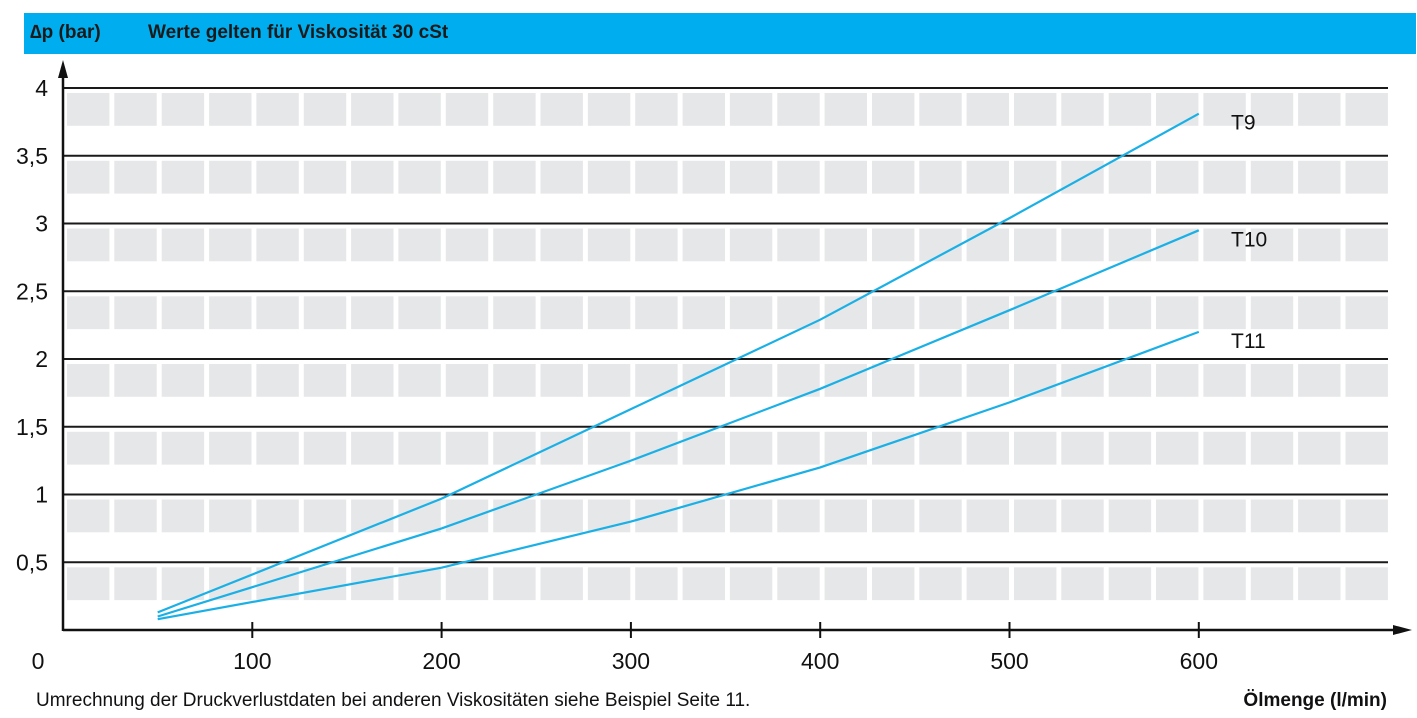  Describe the element at coordinates (41, 495) in the screenshot. I see `y-tick-label: 1` at that location.